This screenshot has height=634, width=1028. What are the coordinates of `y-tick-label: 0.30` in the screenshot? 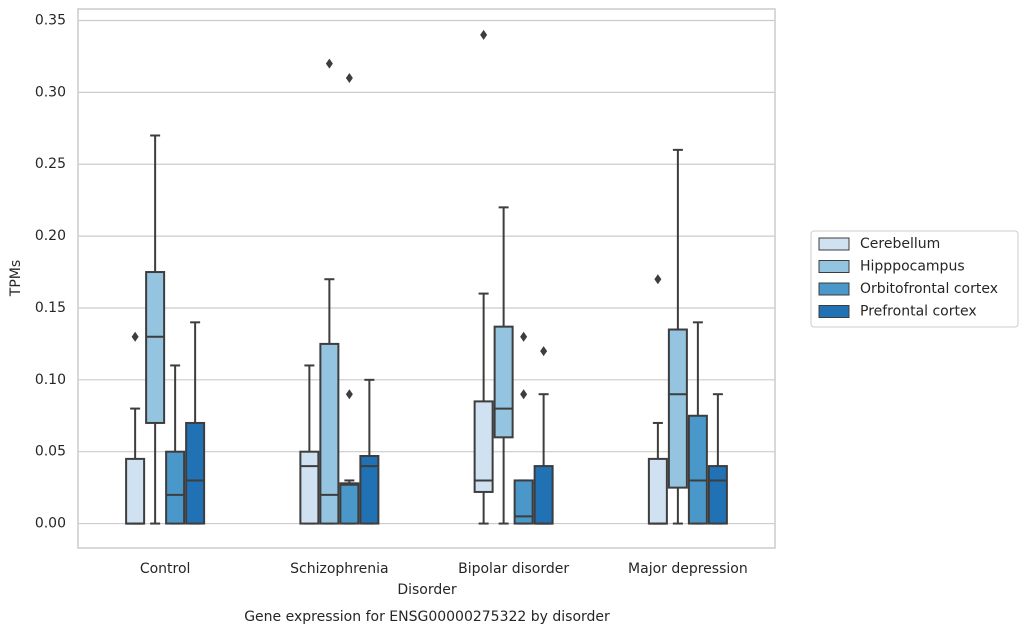 It's located at (50, 92).